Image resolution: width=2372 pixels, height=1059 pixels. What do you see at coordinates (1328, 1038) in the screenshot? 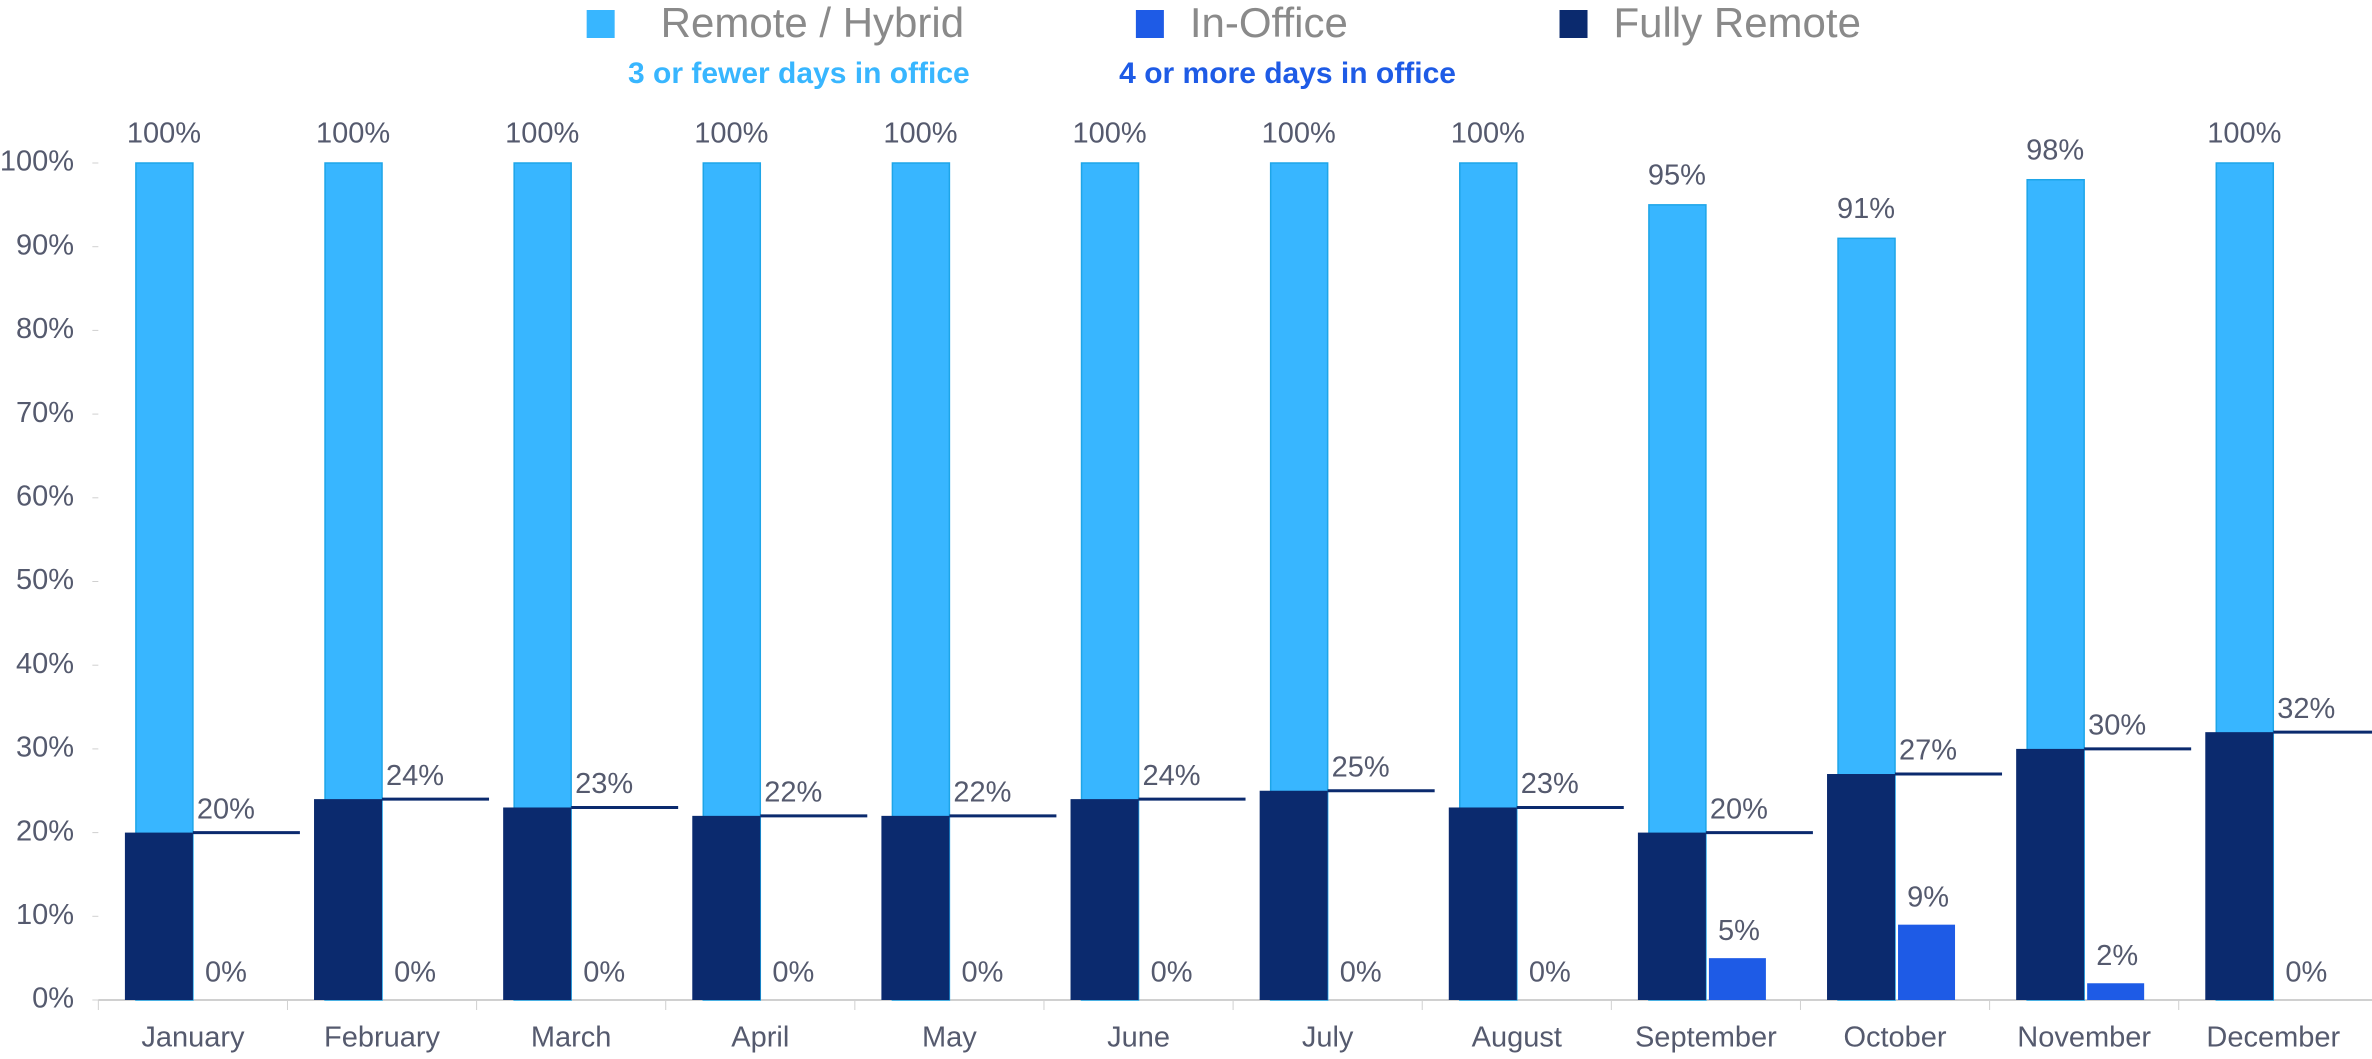
I see `x-tick-label: July` at bounding box center [1328, 1038].